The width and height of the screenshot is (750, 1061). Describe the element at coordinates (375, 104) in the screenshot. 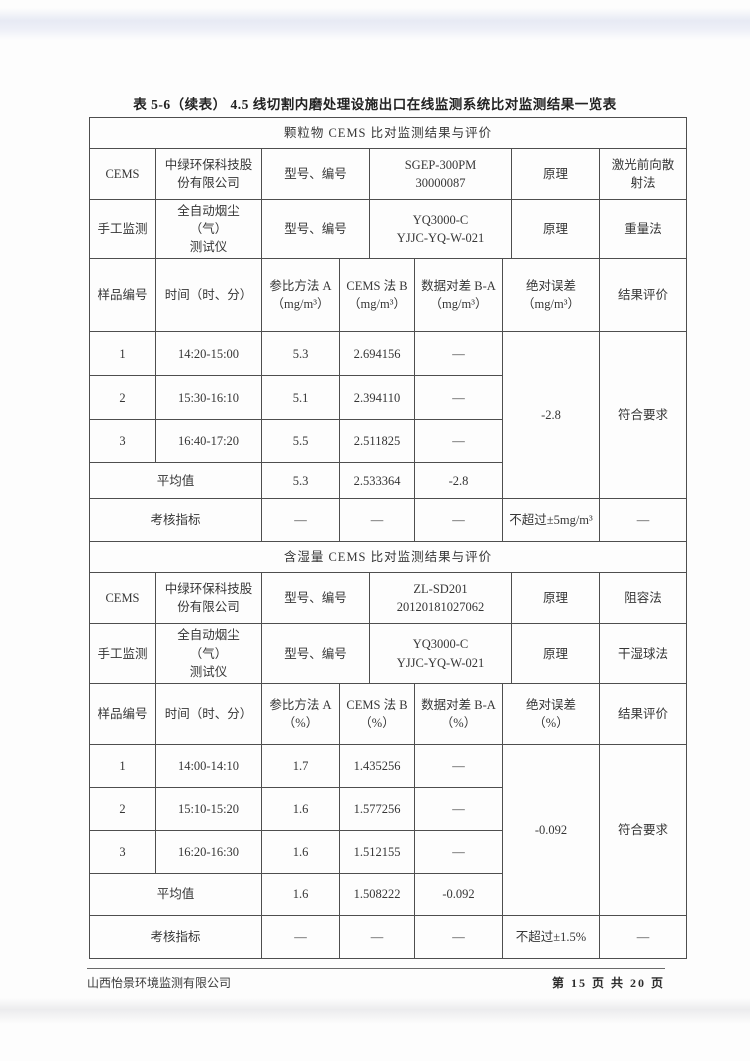

I see `page-title: 表 5-6（续表） 4.5 线切割内磨处理设施出口在线监测系统比对监测结果一览表` at that location.